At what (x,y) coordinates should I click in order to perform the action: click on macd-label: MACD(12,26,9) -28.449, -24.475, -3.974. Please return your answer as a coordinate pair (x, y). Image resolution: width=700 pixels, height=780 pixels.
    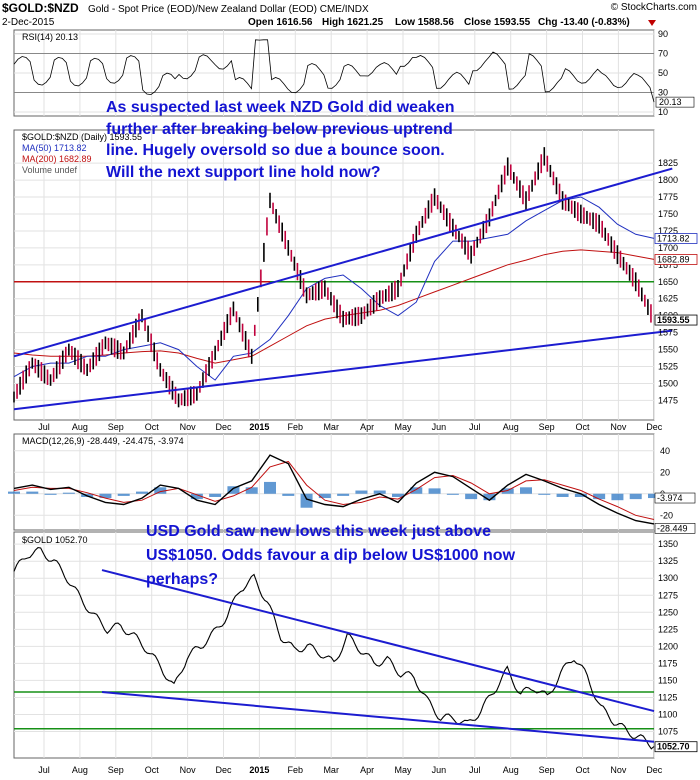
    Looking at the image, I should click on (103, 441).